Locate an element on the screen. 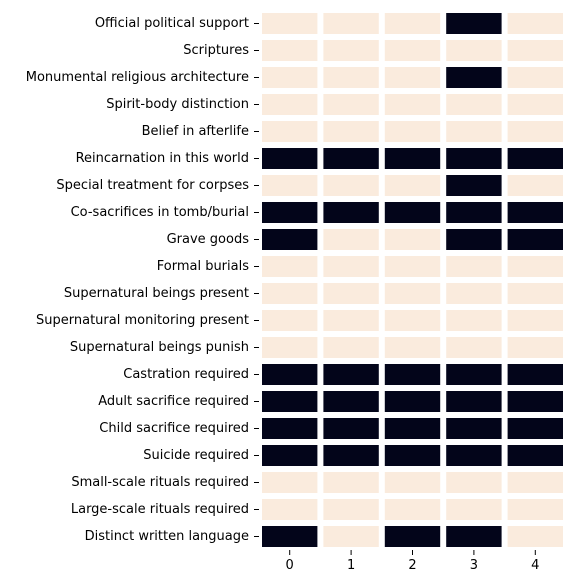 The width and height of the screenshot is (578, 582). heatmap-cell-r12-c4 is located at coordinates (535, 347).